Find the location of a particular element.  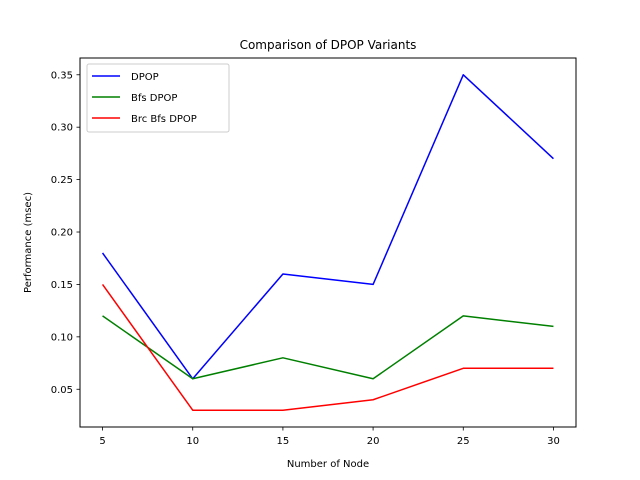

y-tick-label: 0.10 is located at coordinates (62, 337).